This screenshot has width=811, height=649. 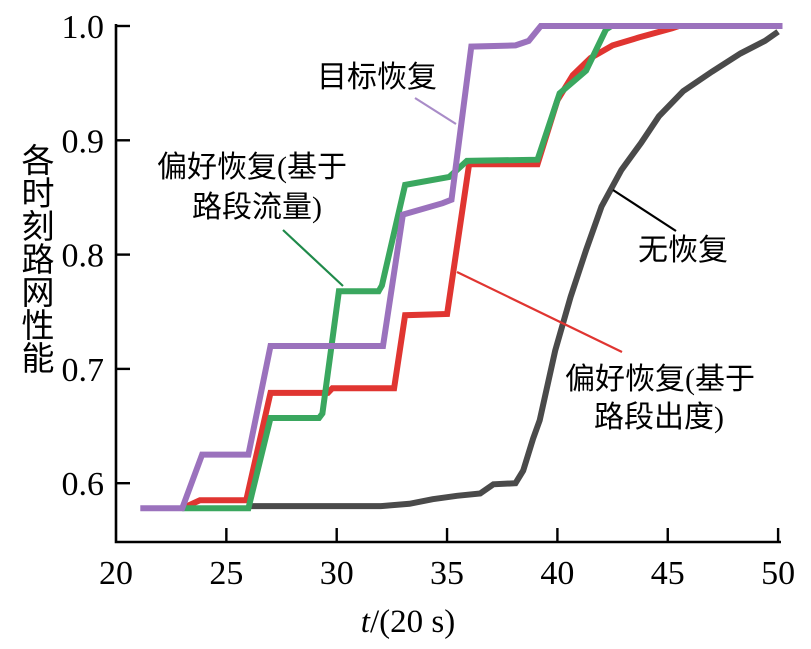 I want to click on callout-line-no-recovery, so click(x=644, y=210).